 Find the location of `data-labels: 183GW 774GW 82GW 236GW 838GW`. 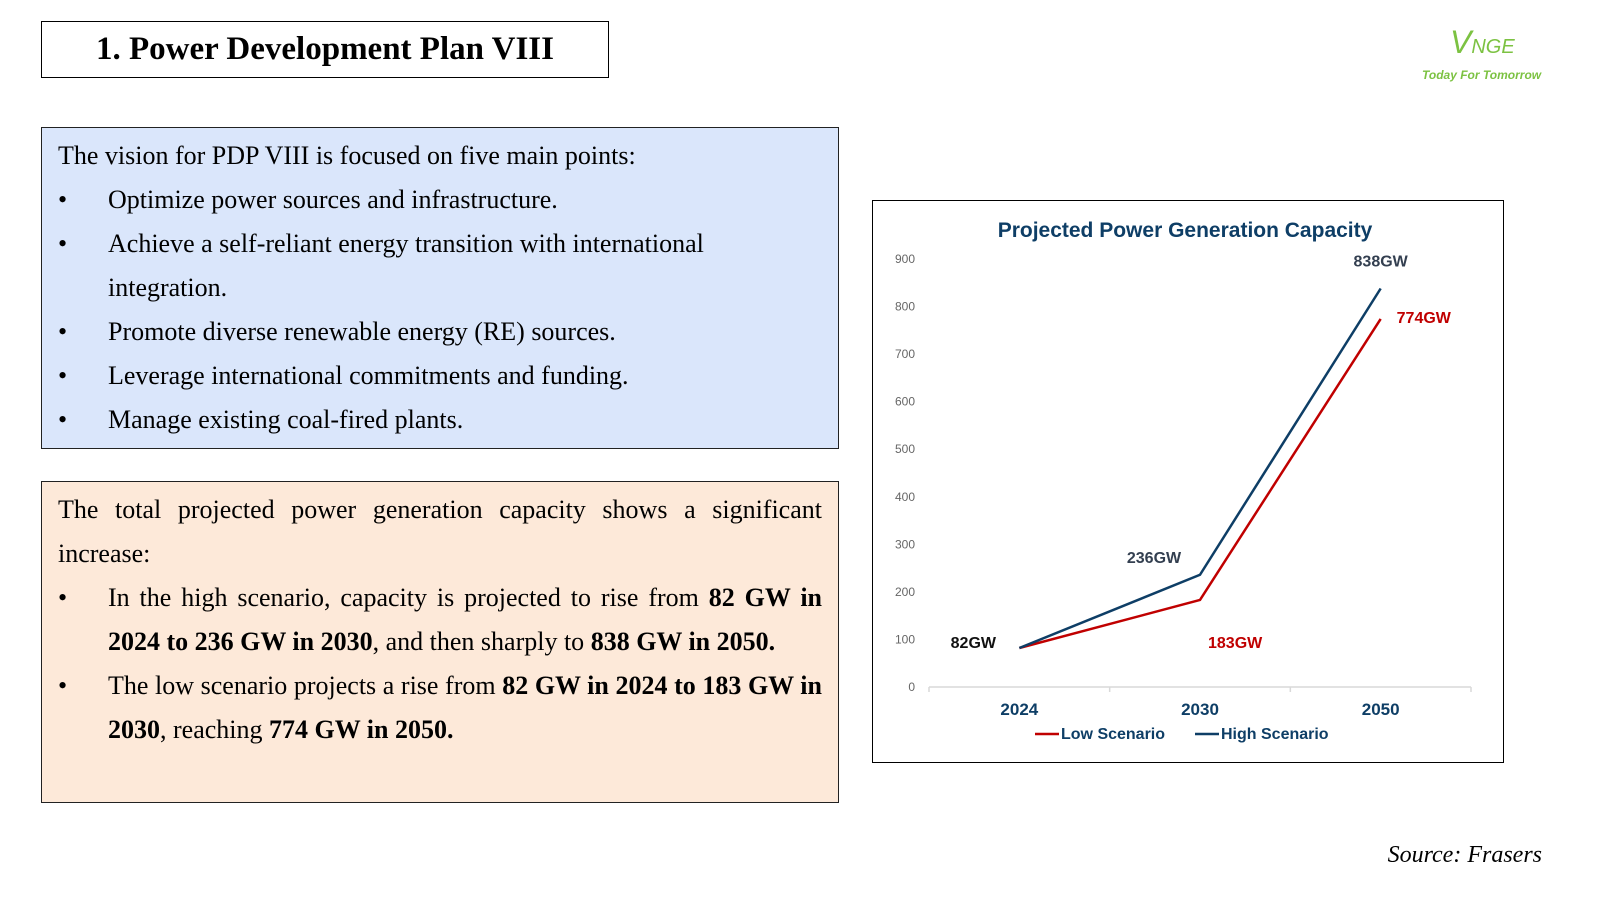

data-labels: 183GW 774GW 82GW 236GW 838GW is located at coordinates (1201, 452).